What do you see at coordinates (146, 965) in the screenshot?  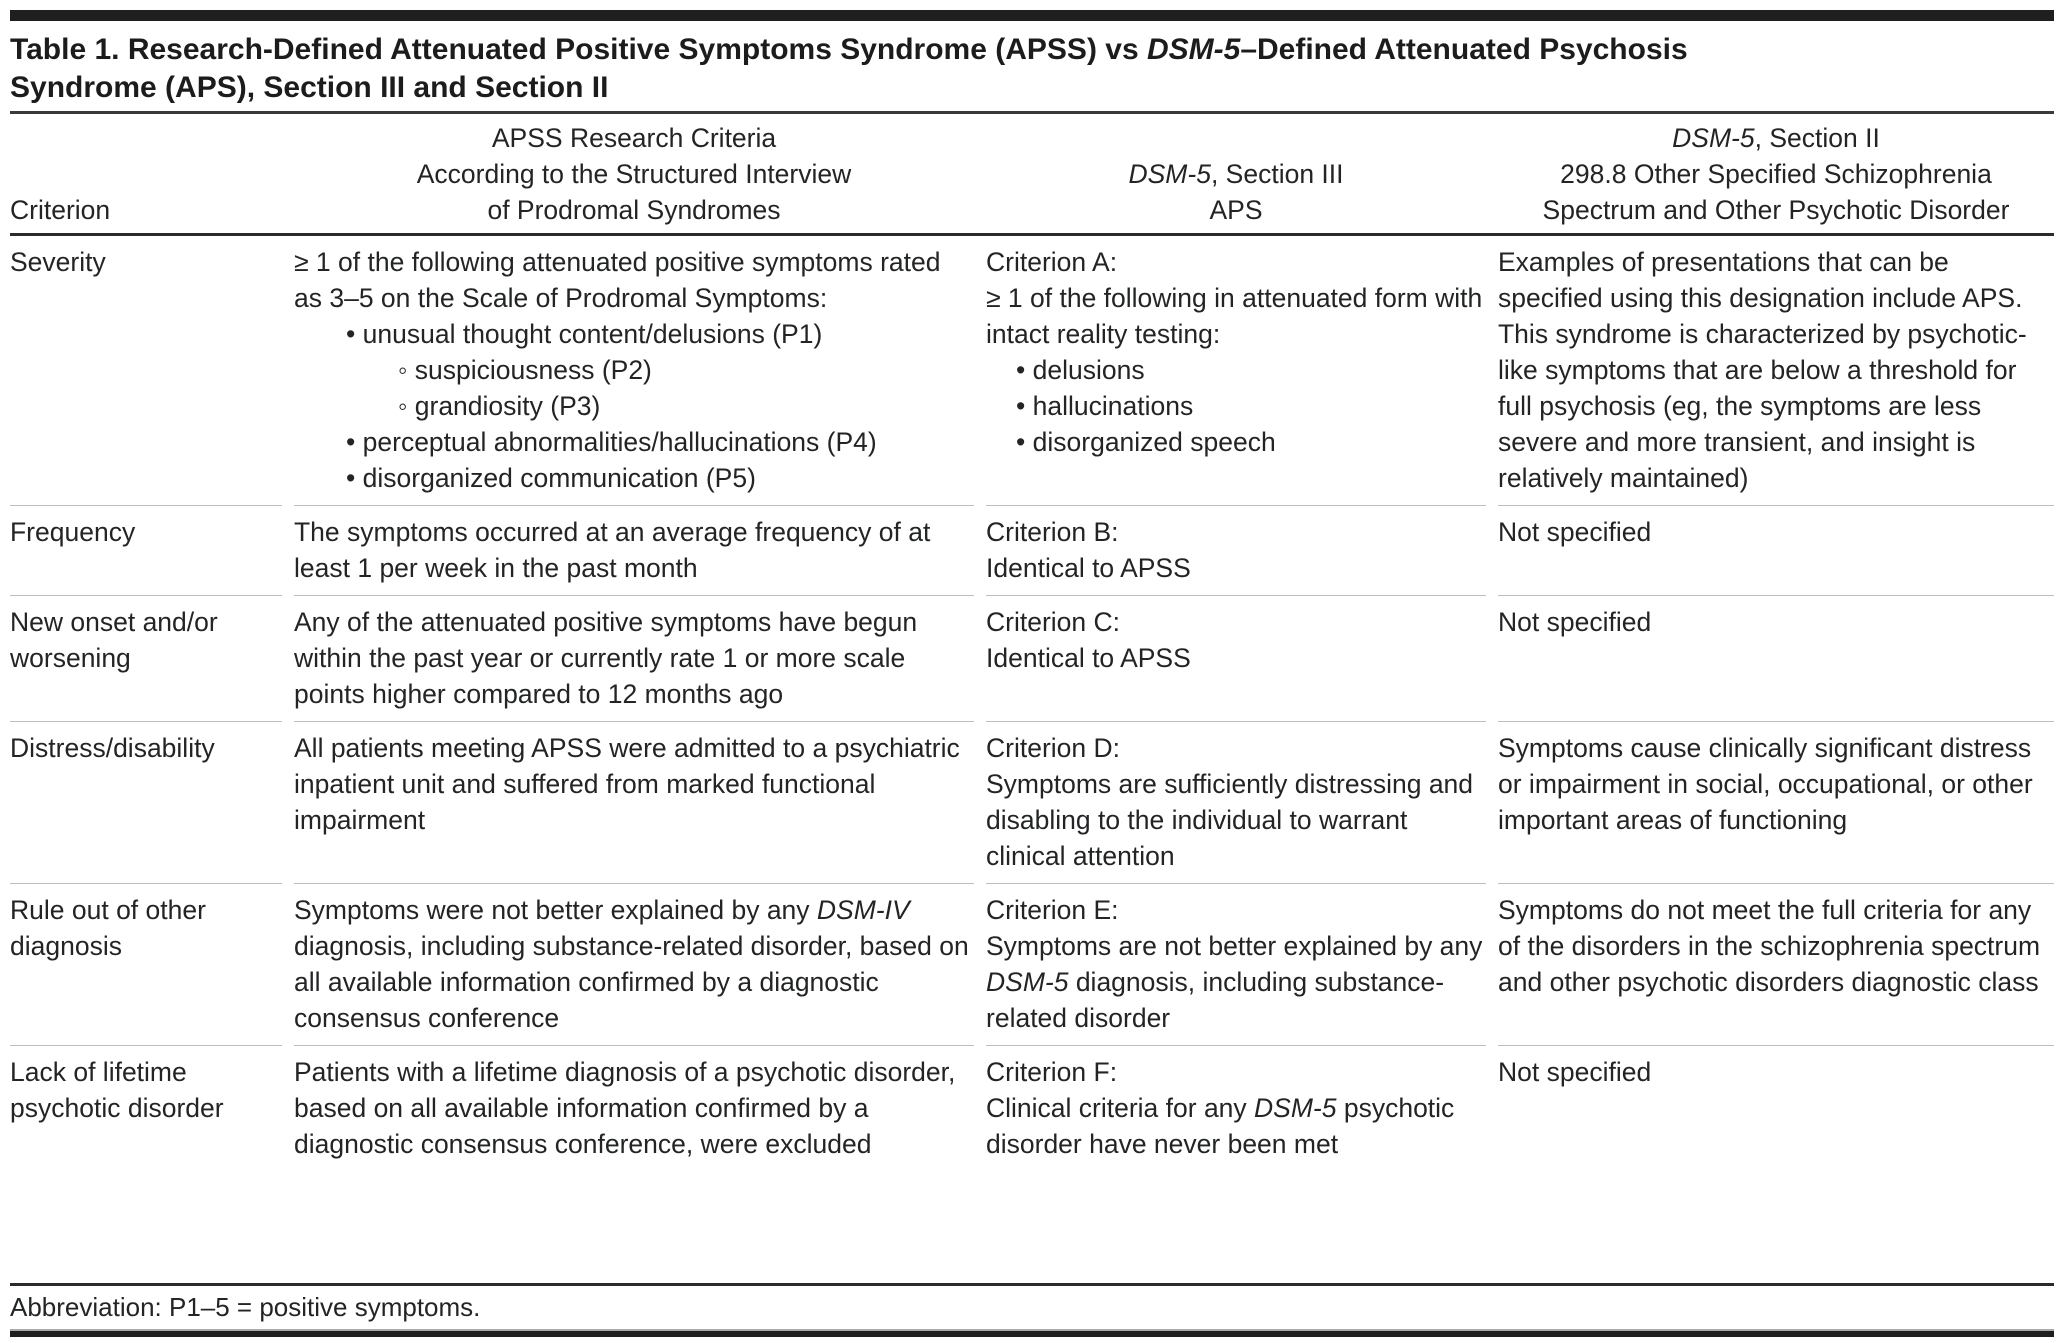 I see `cell-criterion: Rule out of other diagnosis` at bounding box center [146, 965].